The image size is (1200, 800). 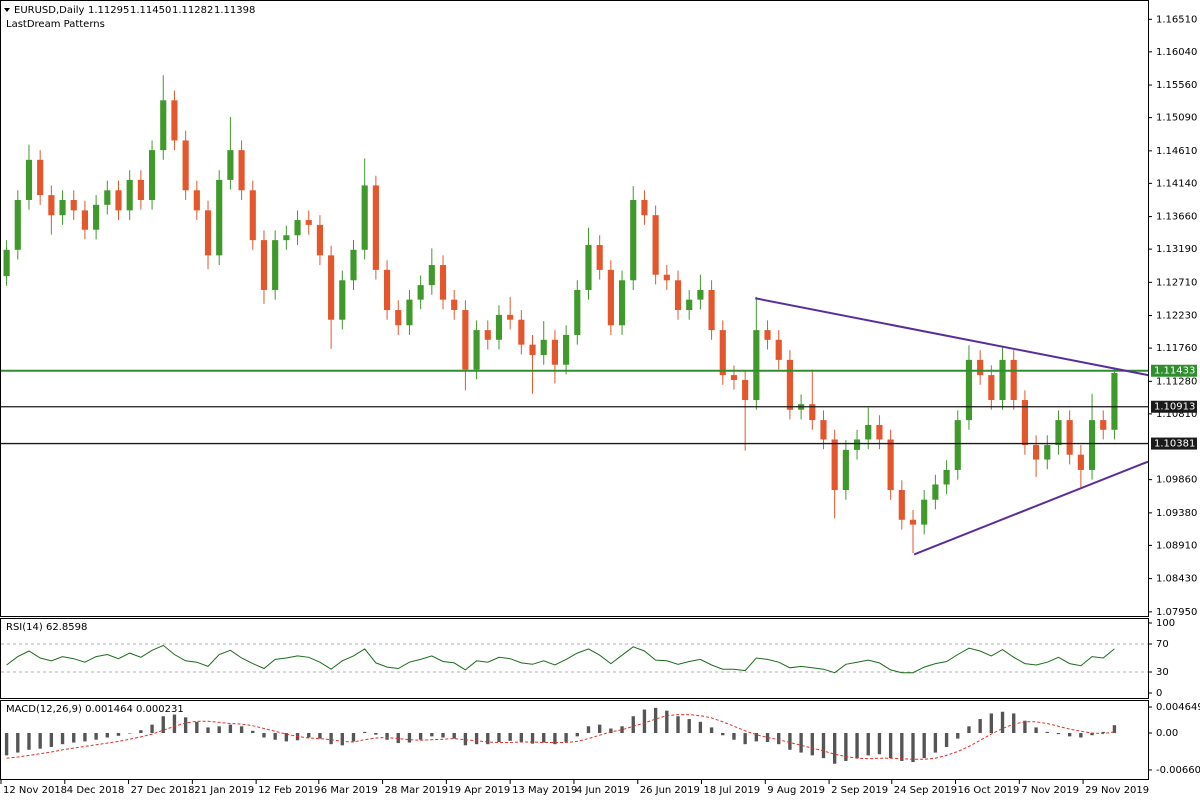 What do you see at coordinates (1176, 19) in the screenshot?
I see `y-tick-label: 1.16510` at bounding box center [1176, 19].